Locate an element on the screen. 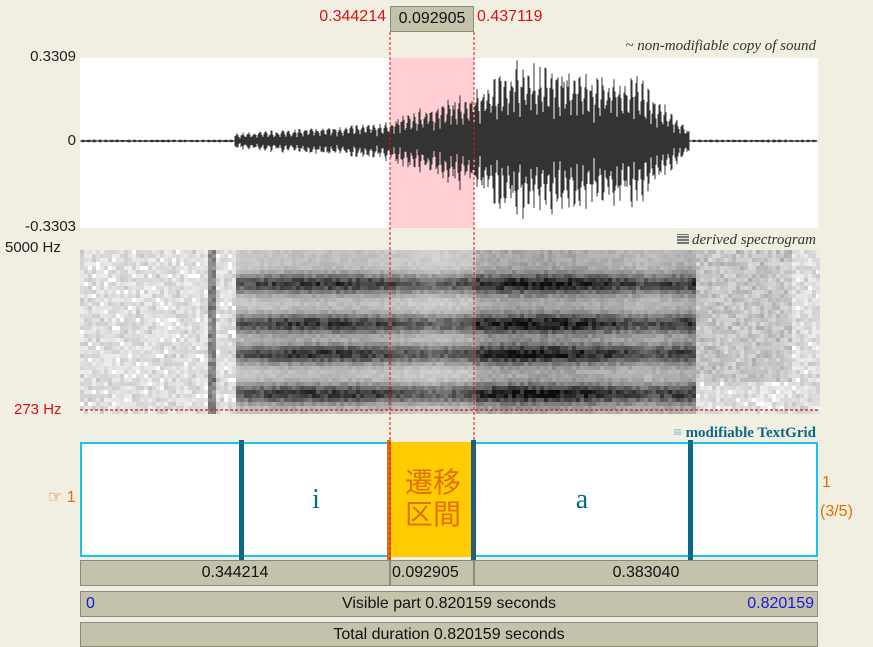 The width and height of the screenshot is (873, 647). selection-duration: 0.092905 is located at coordinates (432, 19).